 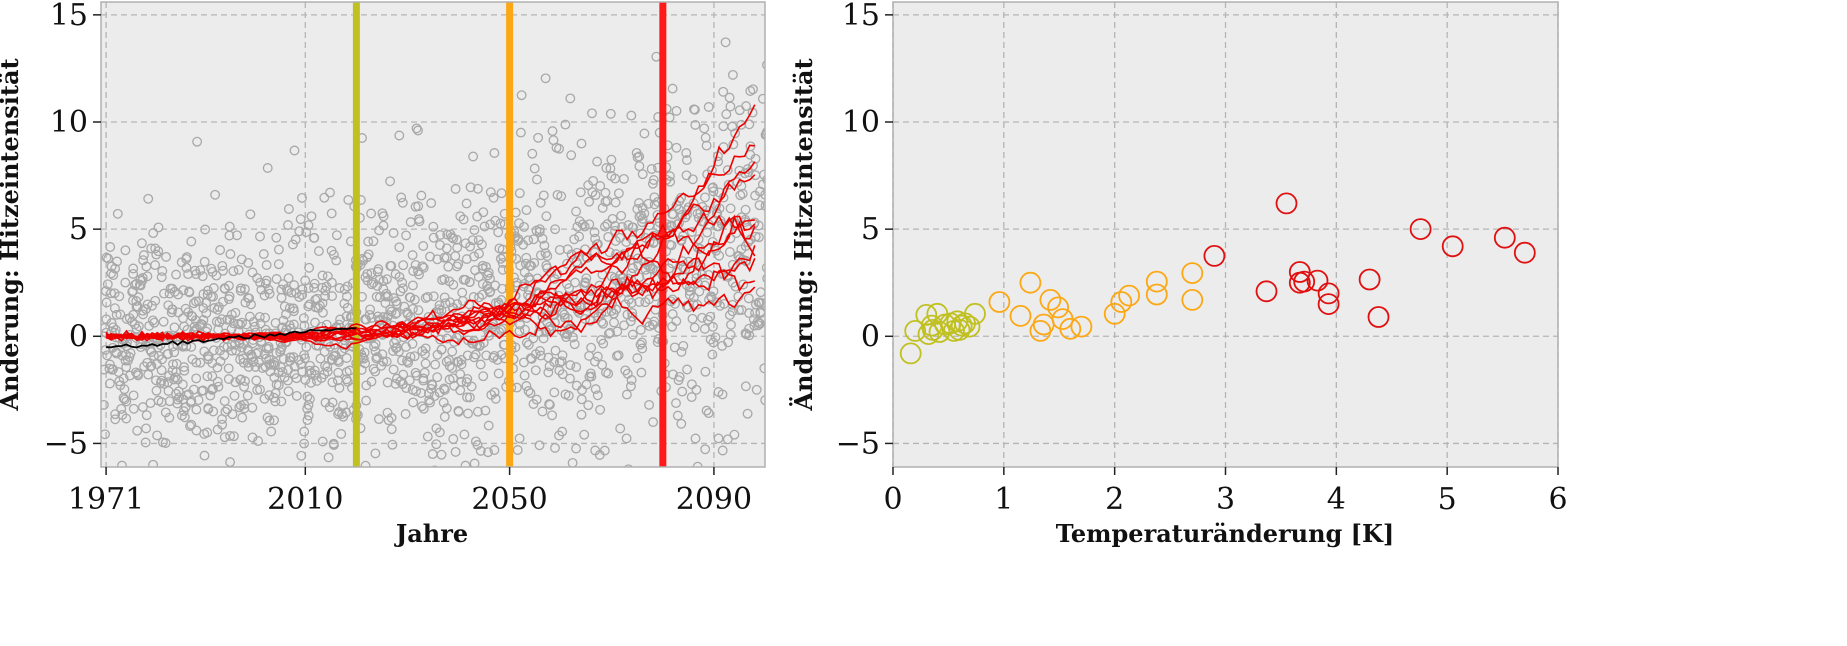 I want to click on y-tick-label: 0, so click(x=870, y=336).